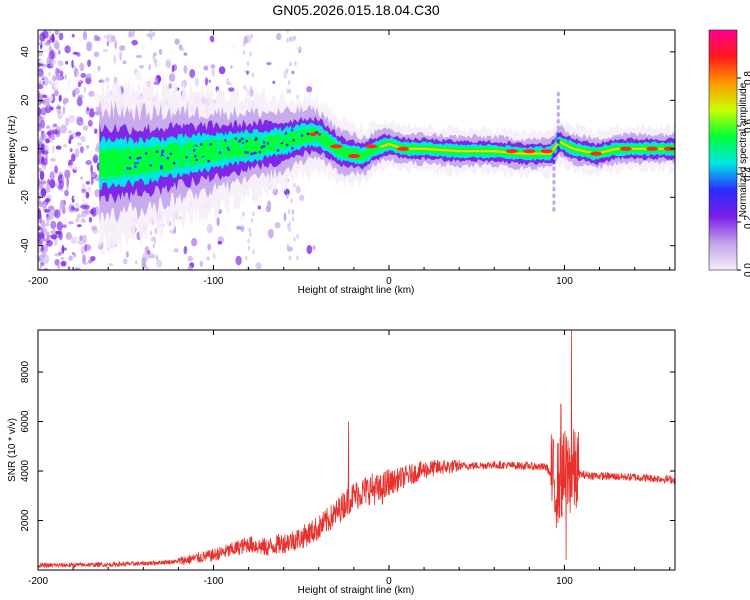 This screenshot has width=750, height=600. I want to click on snr-x-tick-label: -200, so click(38, 581).